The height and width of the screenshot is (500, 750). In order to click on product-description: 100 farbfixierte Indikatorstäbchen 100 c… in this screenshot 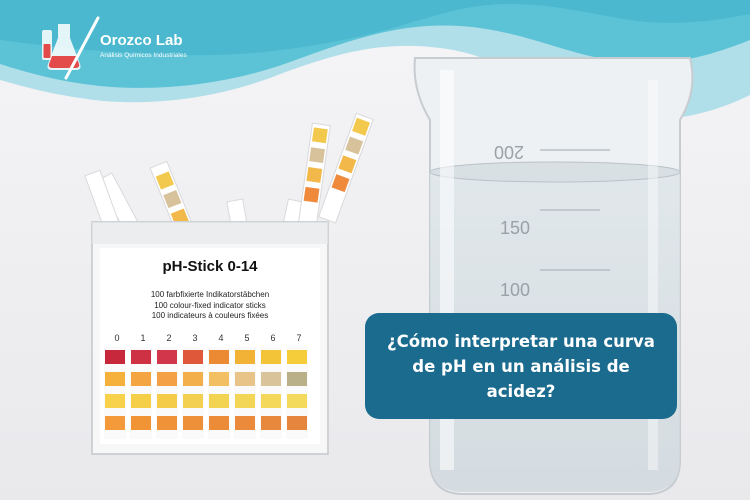, I will do `click(210, 306)`.